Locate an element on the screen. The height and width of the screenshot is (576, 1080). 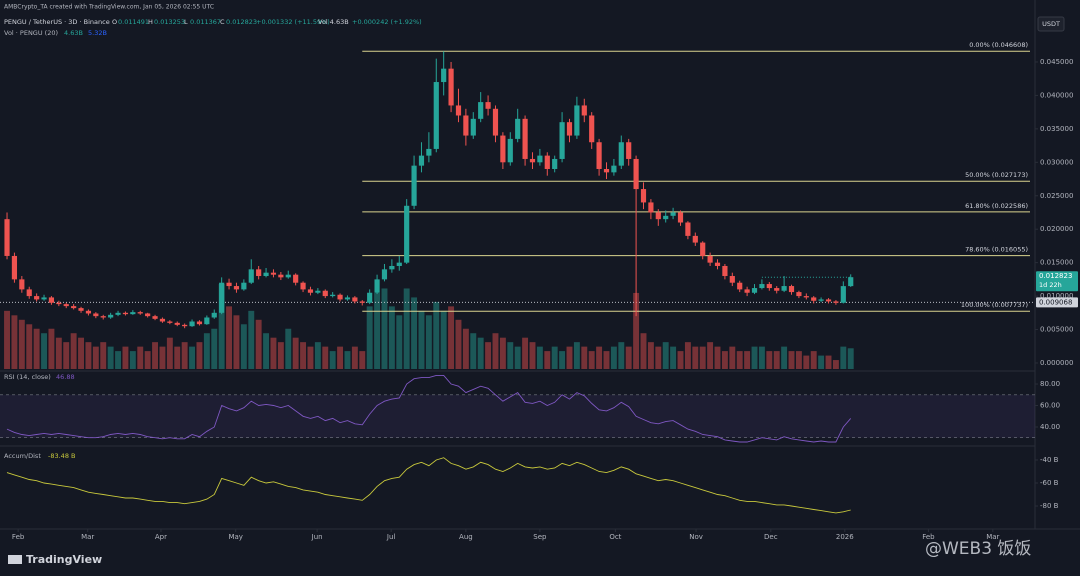
ohlc-letter: H is located at coordinates (150, 22).